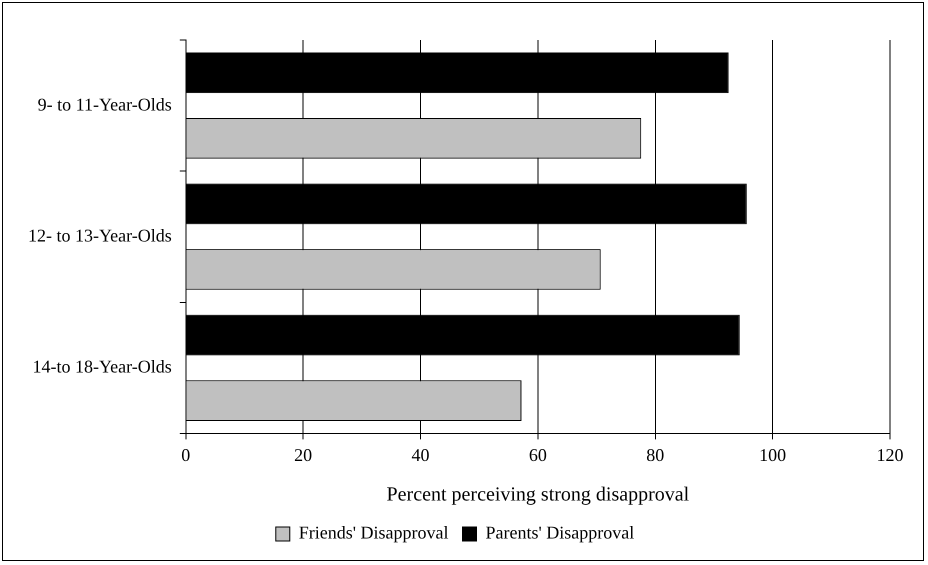 This screenshot has height=565, width=928. What do you see at coordinates (185, 454) in the screenshot?
I see `x-tick-label: 0` at bounding box center [185, 454].